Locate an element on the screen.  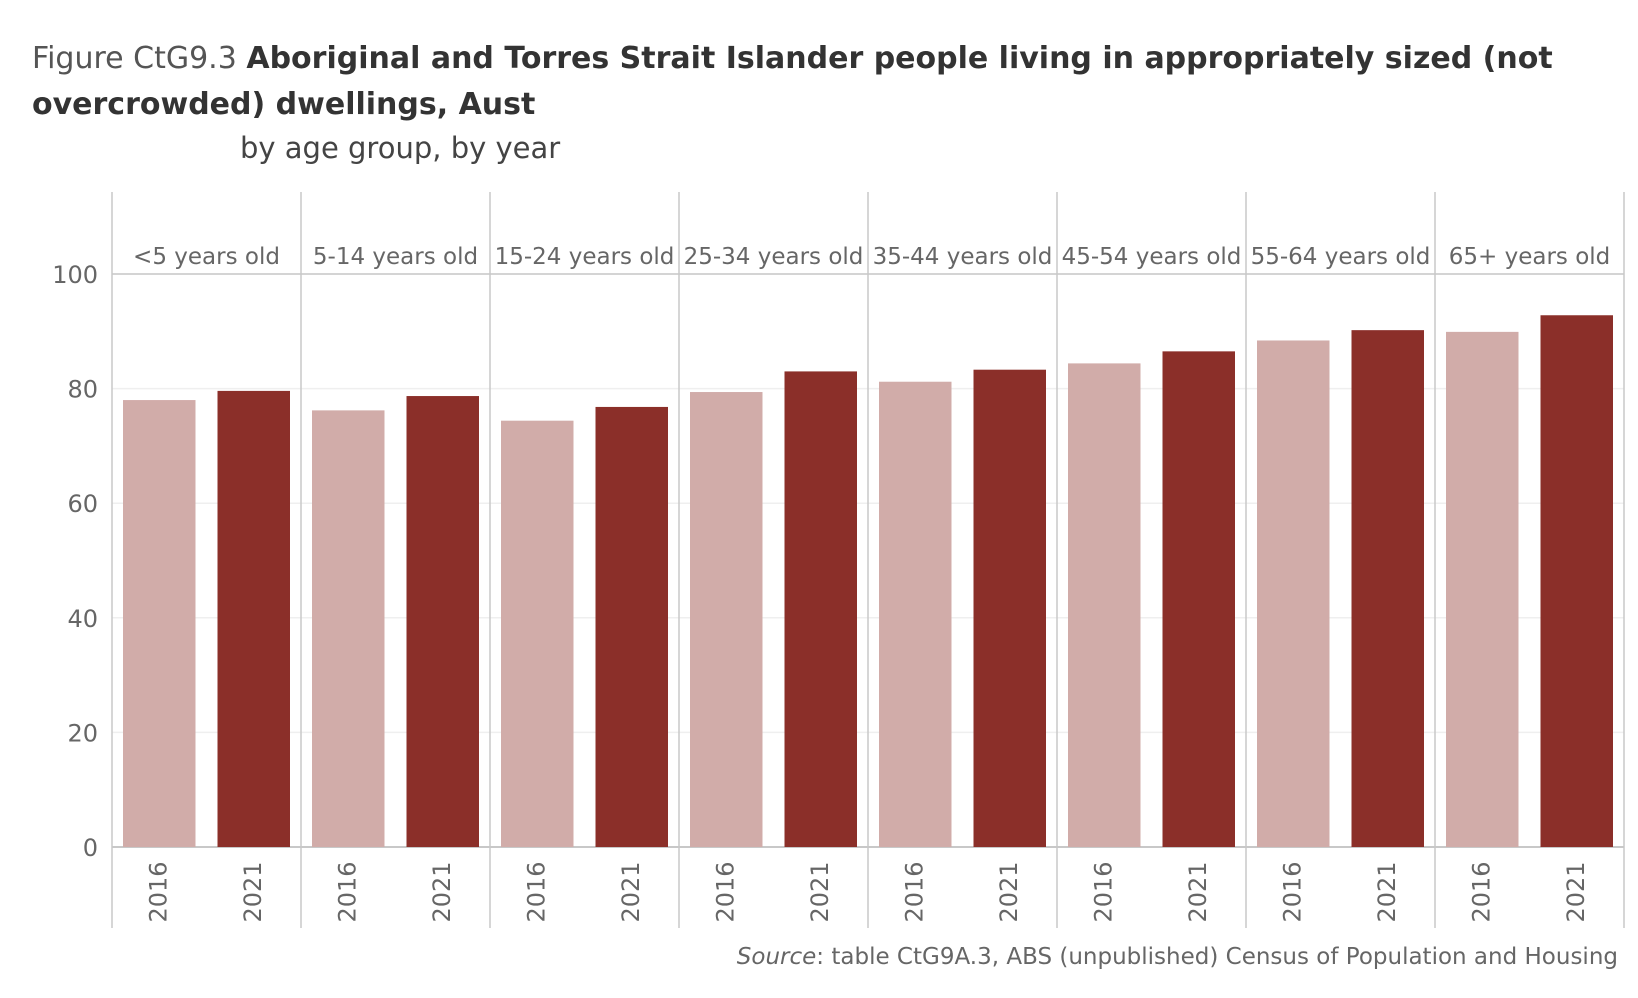
source-label: Source is located at coordinates (776, 957).